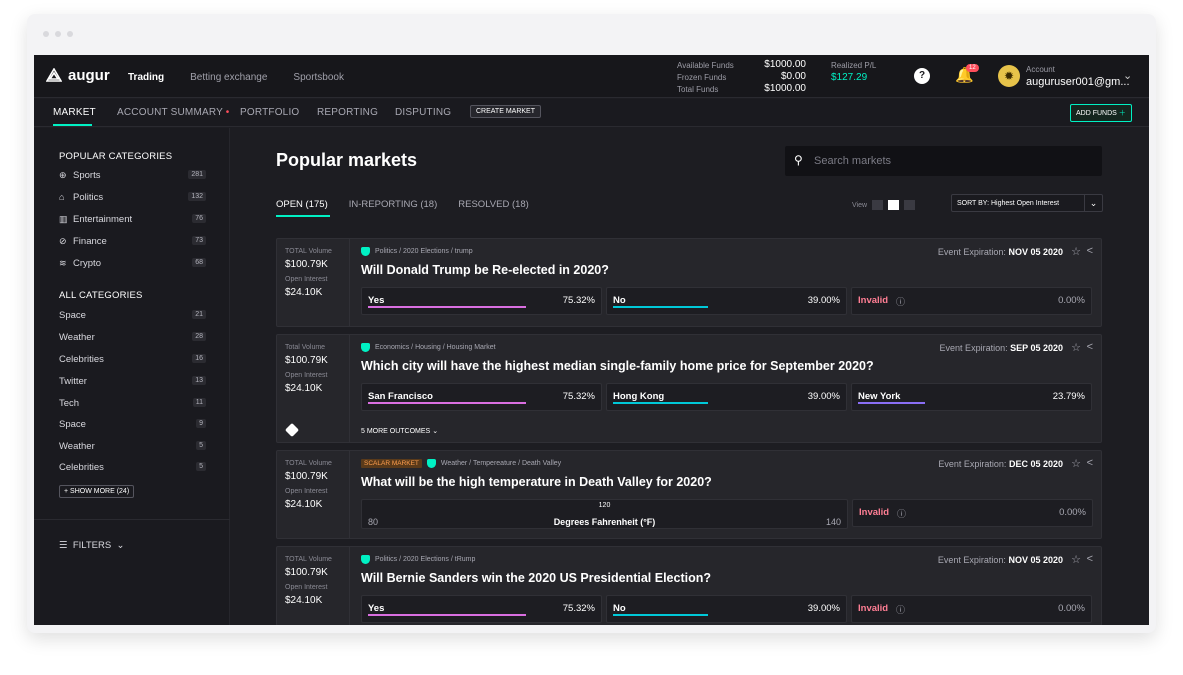 The image size is (1183, 675). Describe the element at coordinates (302, 204) in the screenshot. I see `tab-open: OPEN (175)` at that location.